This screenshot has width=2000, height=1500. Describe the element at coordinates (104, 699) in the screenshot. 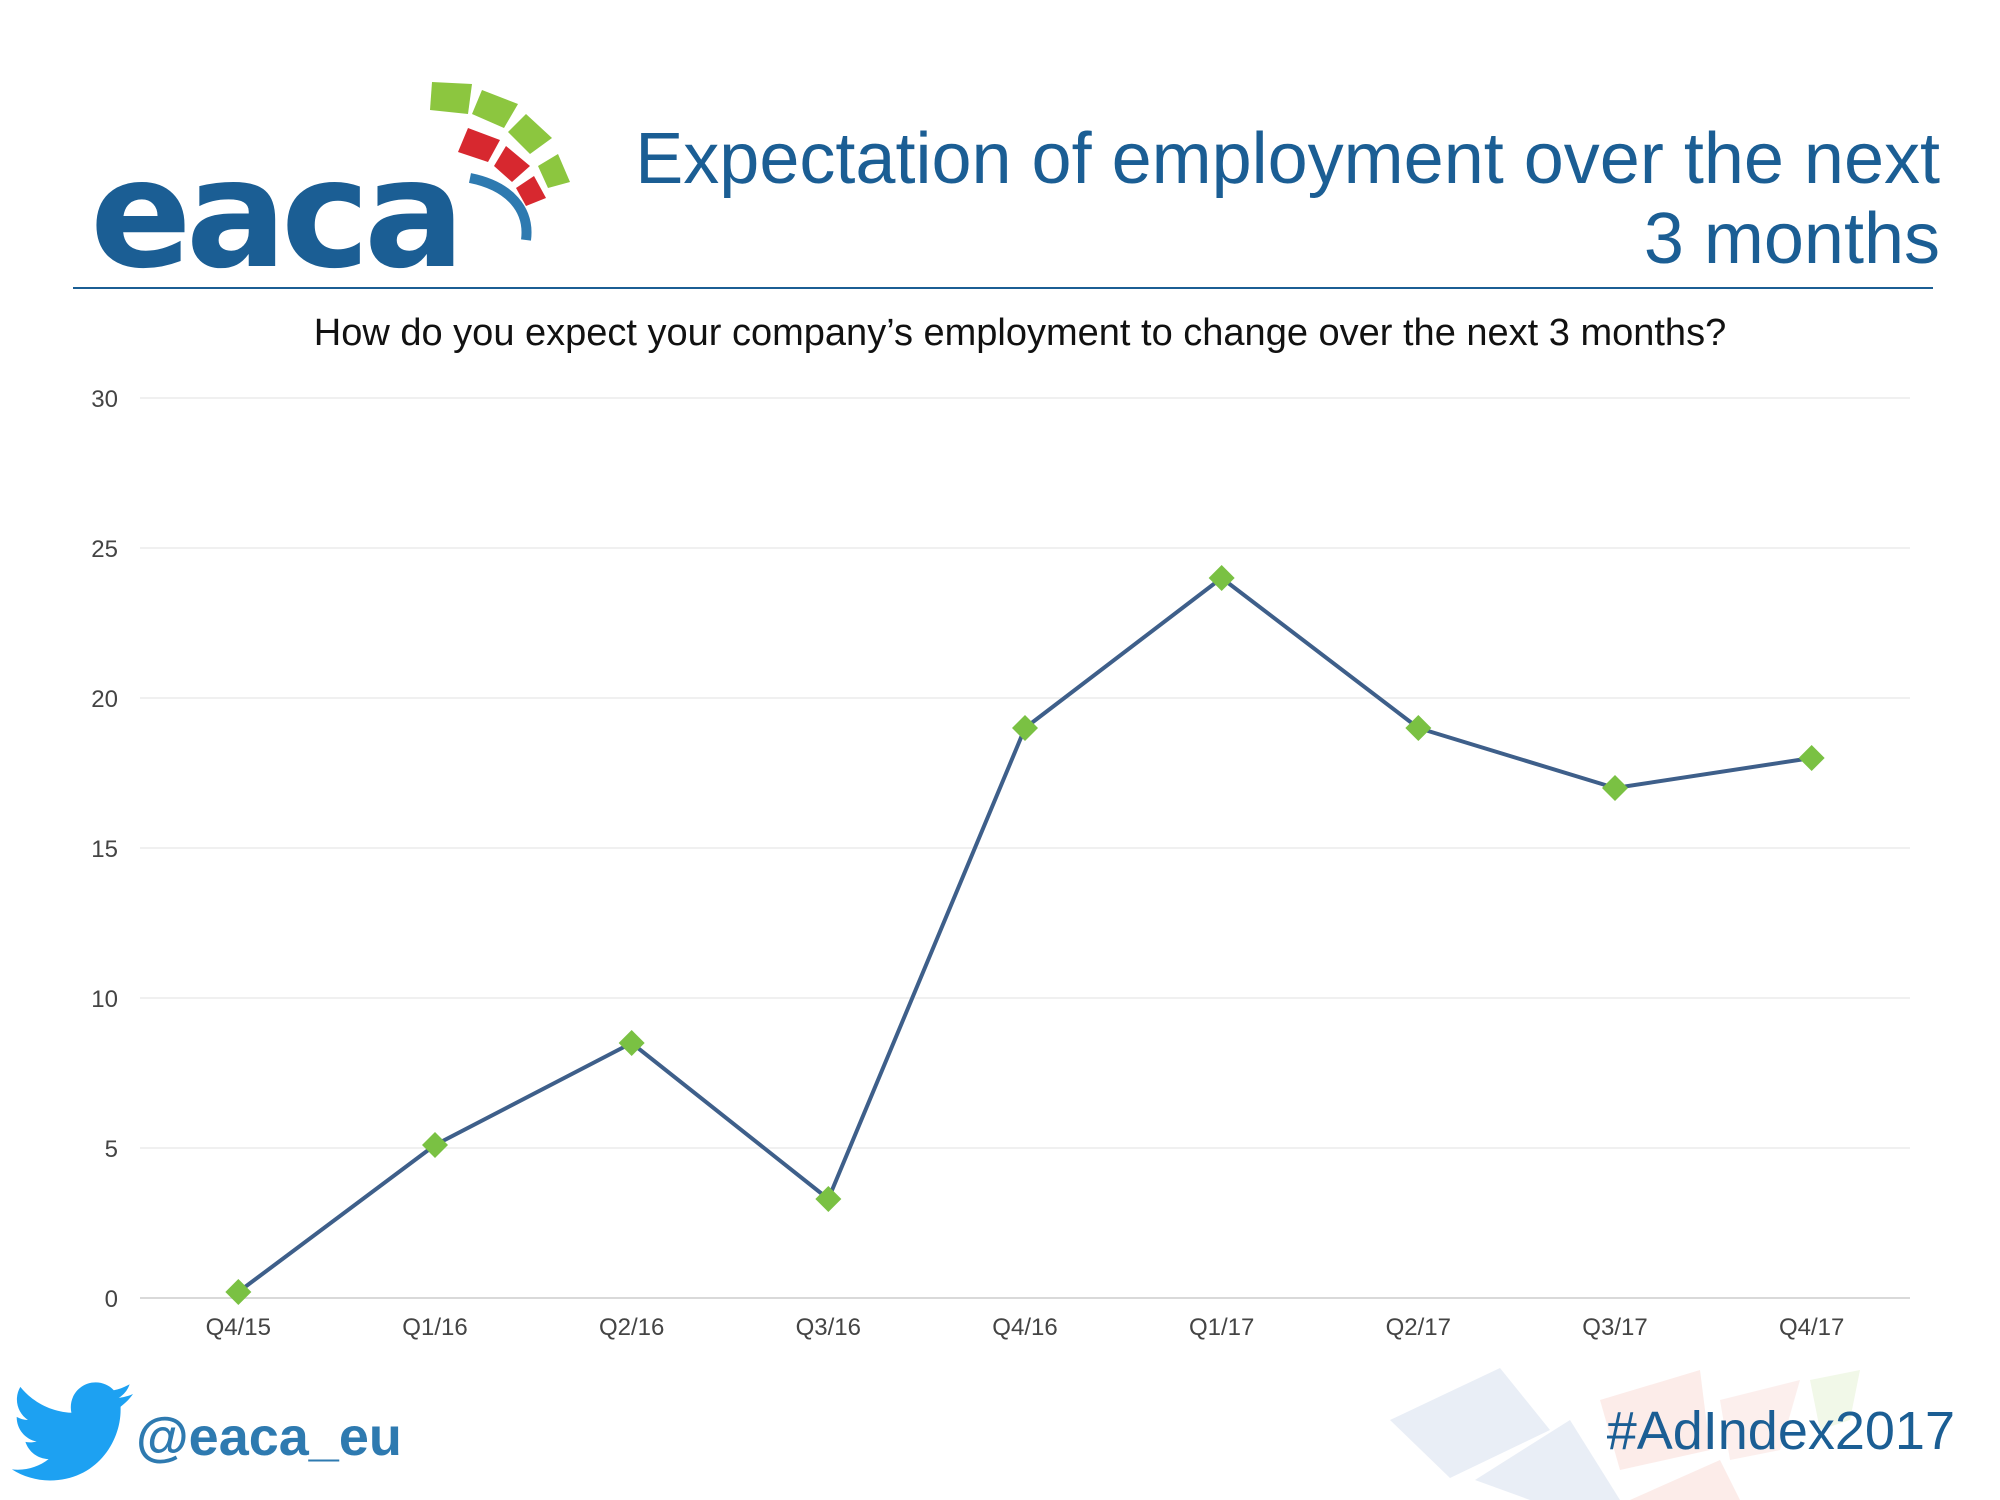

I see `y-tick-label: 20` at that location.